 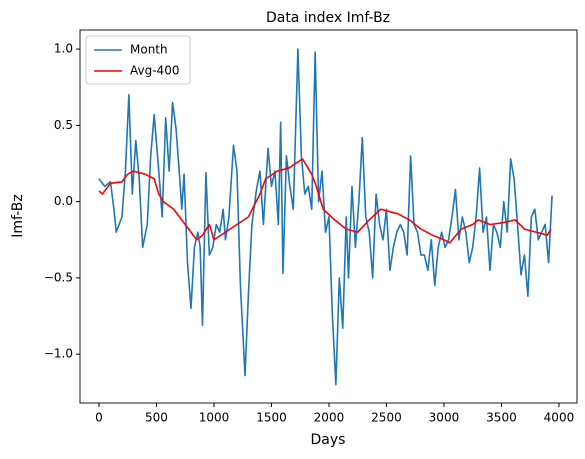 I want to click on legend-box, so click(x=138, y=60).